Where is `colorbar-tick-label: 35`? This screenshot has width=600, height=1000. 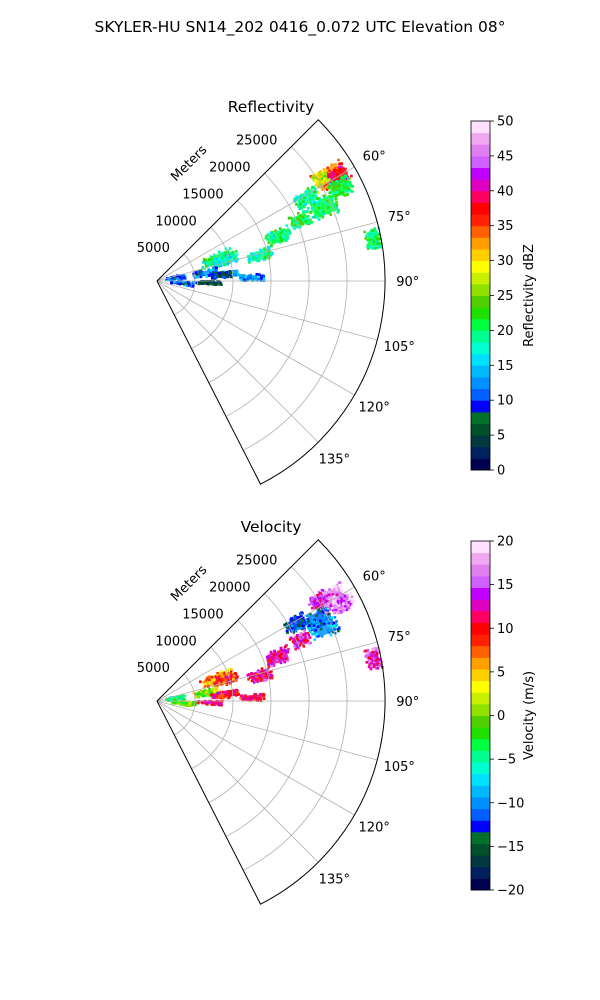
colorbar-tick-label: 35 is located at coordinates (505, 226).